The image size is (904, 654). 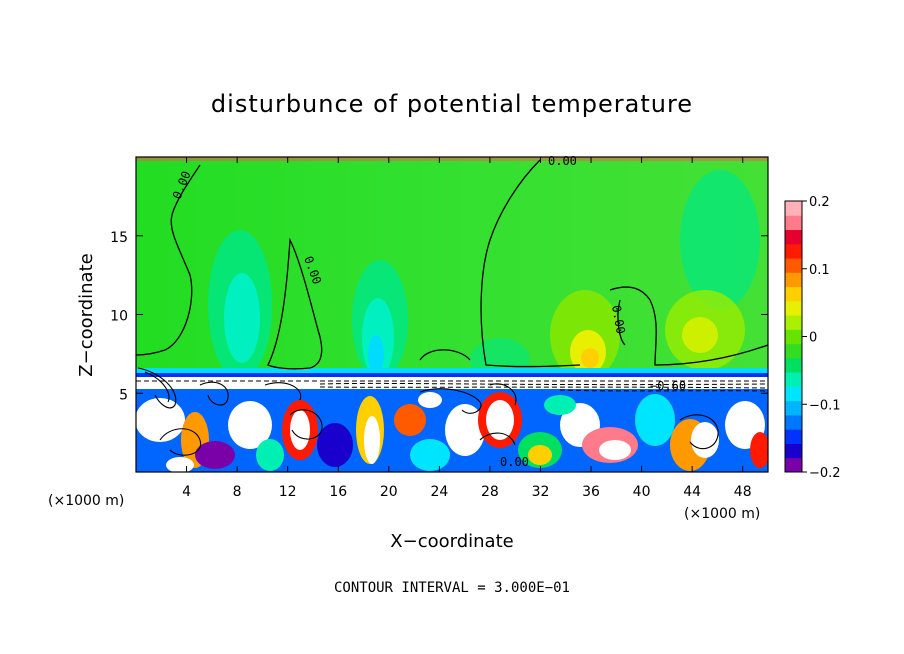 I want to click on x-tick-label: 40, so click(x=642, y=492).